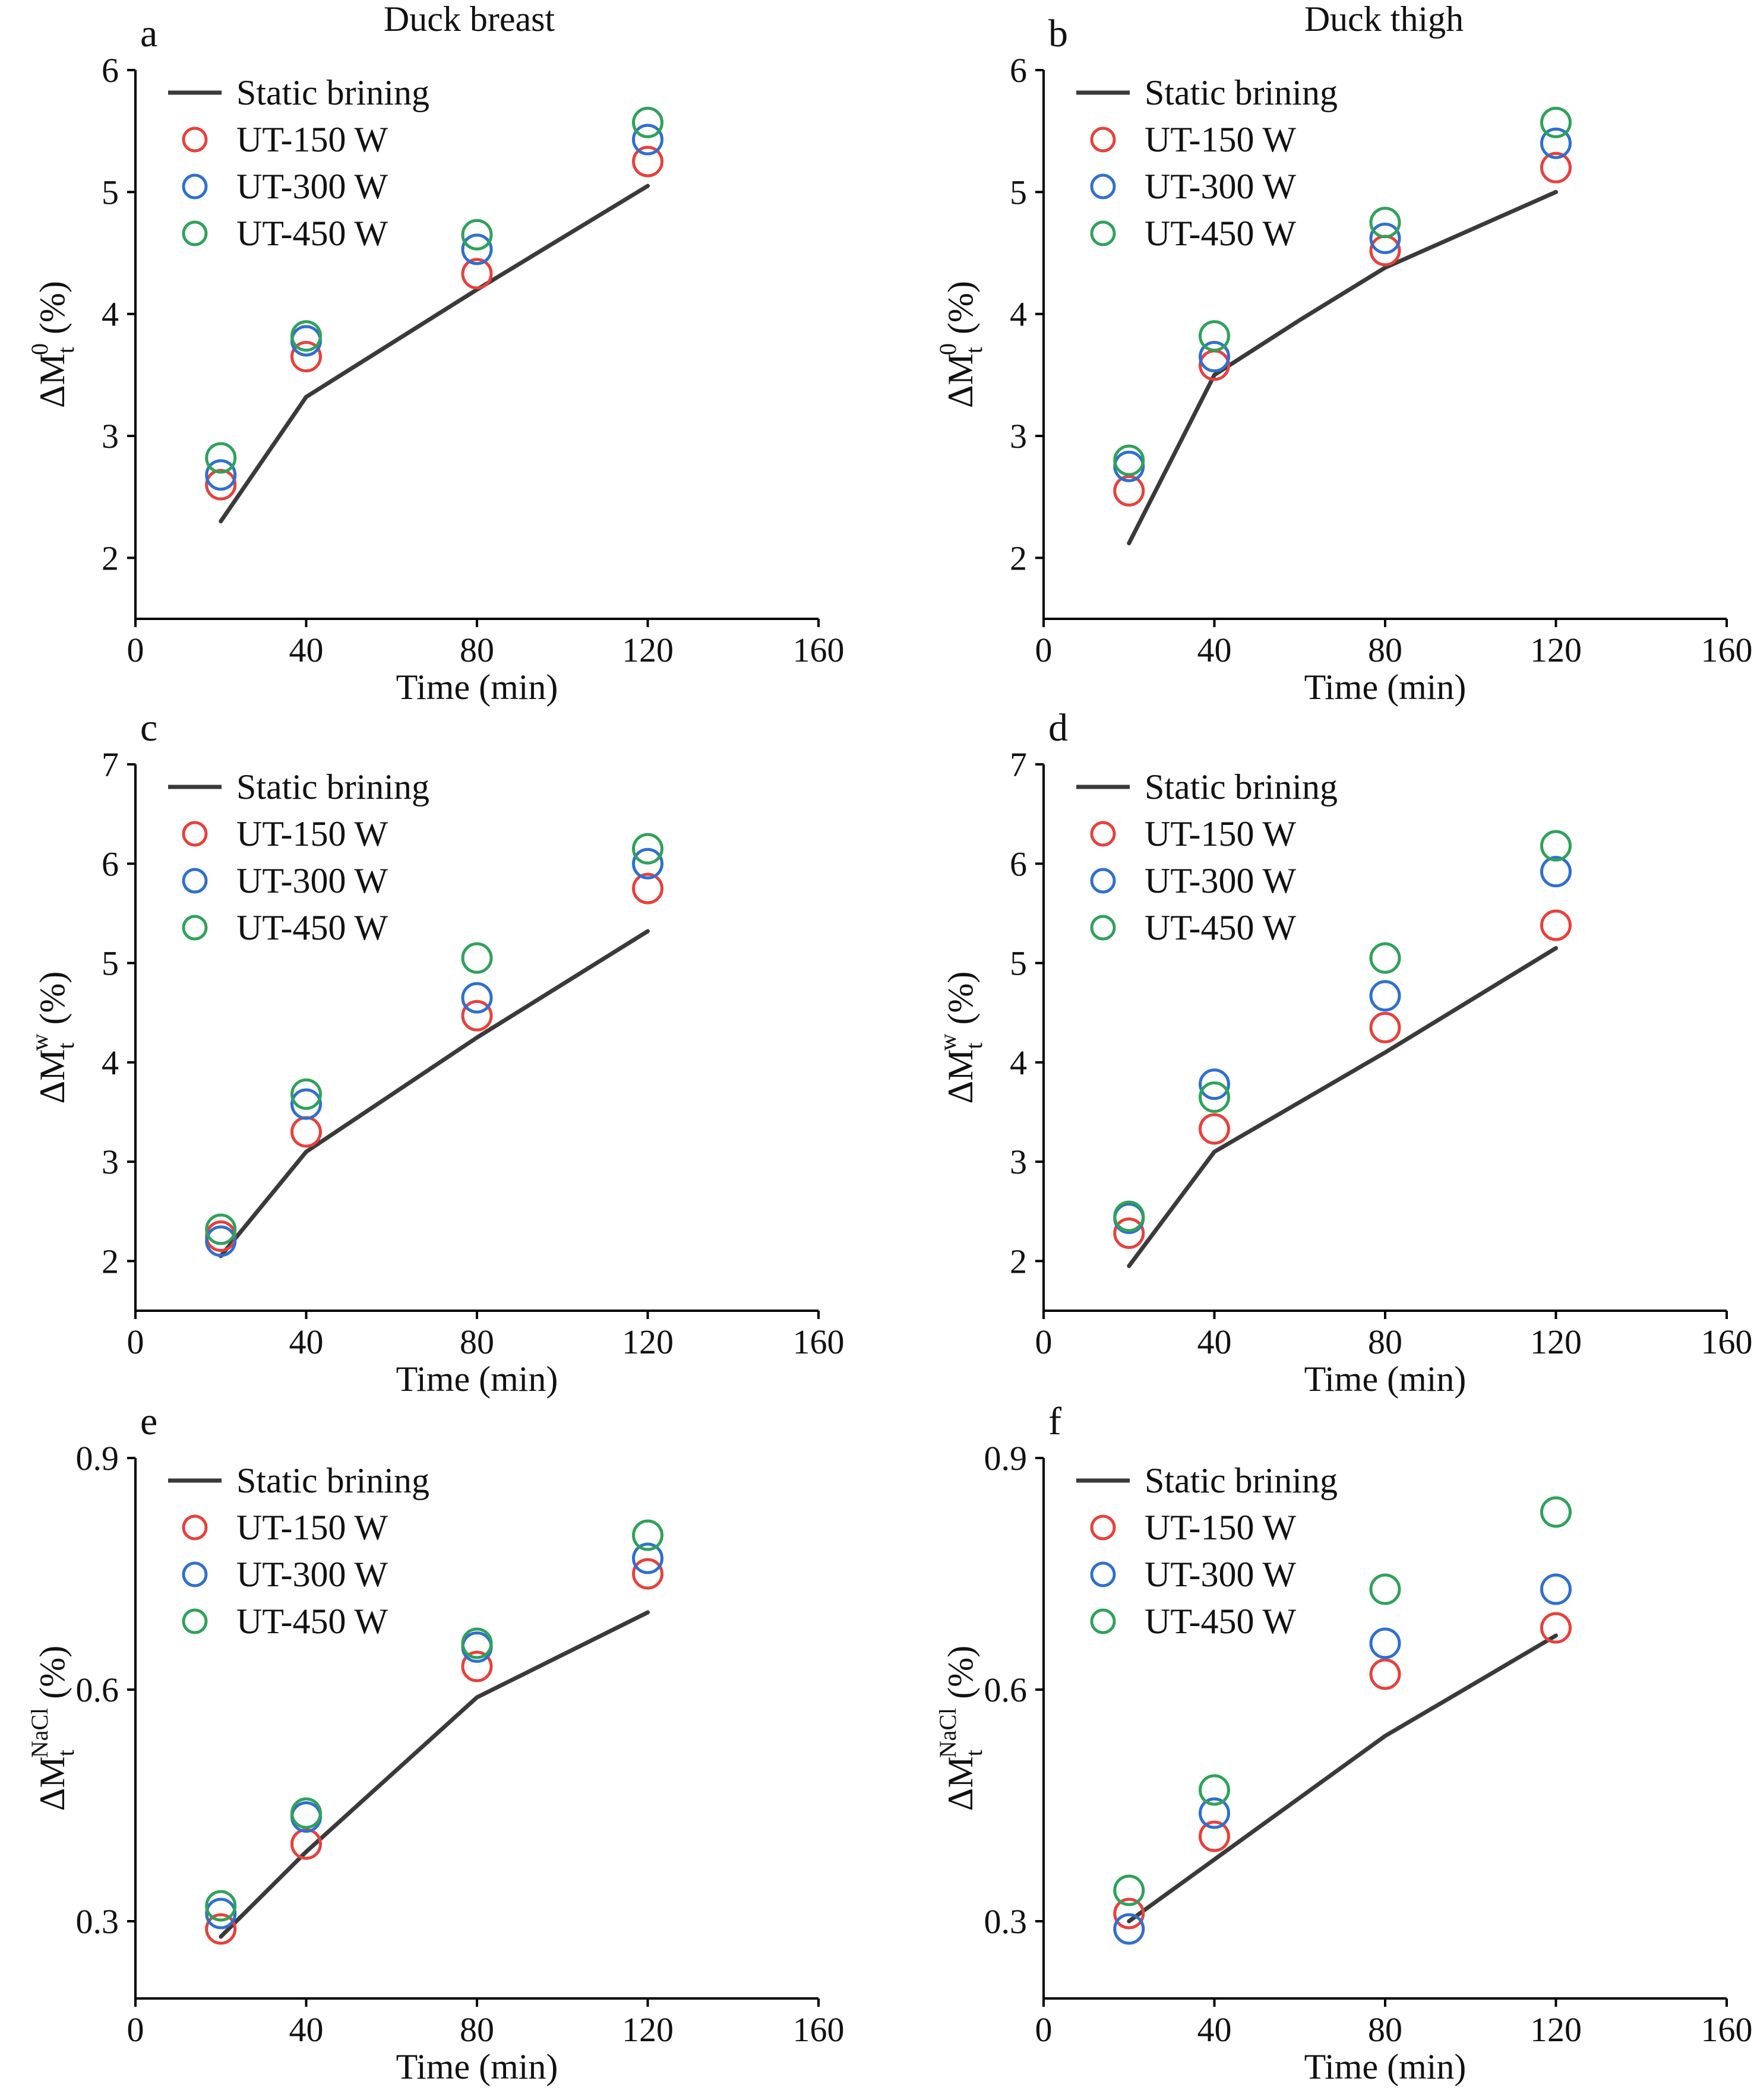 This screenshot has width=1754, height=2100. Describe the element at coordinates (1019, 1162) in the screenshot. I see `y-tick-label: 3` at that location.